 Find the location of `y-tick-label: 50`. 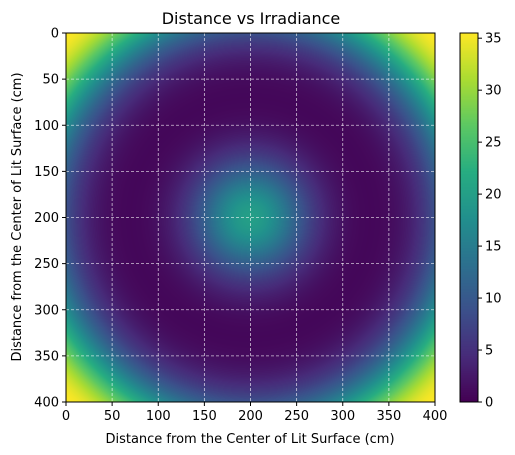

y-tick-label: 50 is located at coordinates (50, 80).